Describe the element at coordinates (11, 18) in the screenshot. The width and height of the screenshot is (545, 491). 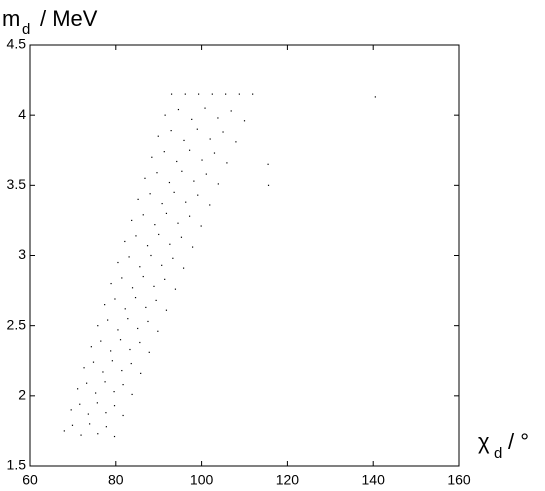
I see `y-label-symbol: m` at that location.